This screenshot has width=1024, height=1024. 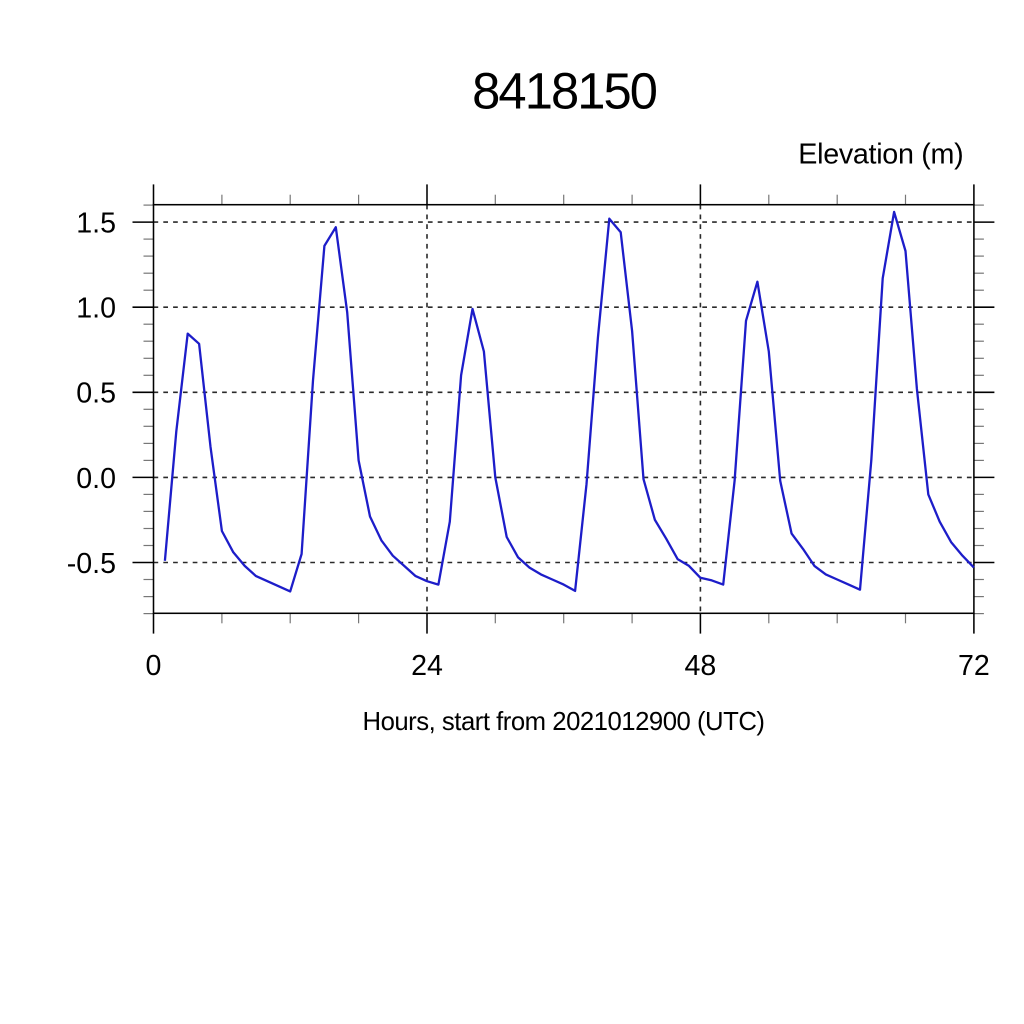 What do you see at coordinates (880, 154) in the screenshot?
I see `svg-text: Elevation (m)` at bounding box center [880, 154].